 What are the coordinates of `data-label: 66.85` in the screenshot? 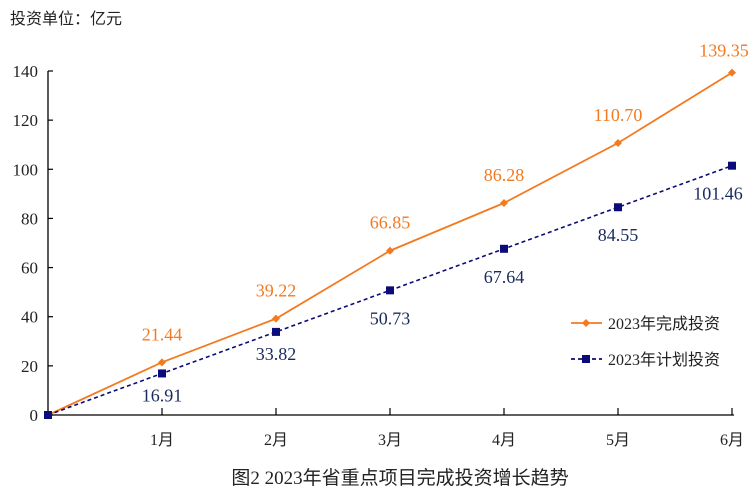 It's located at (390, 223).